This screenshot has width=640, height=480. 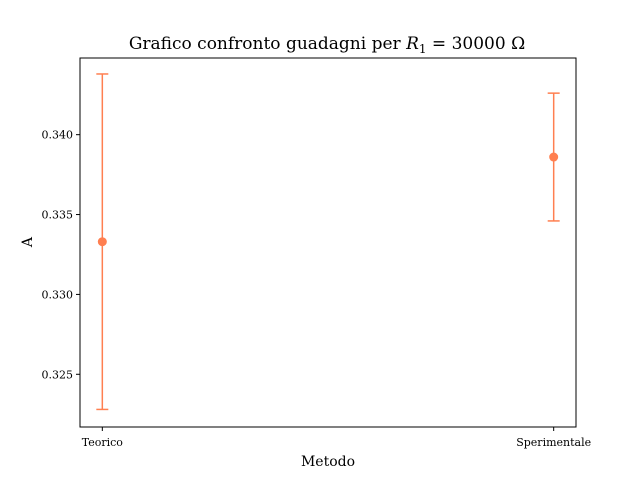 What do you see at coordinates (58, 215) in the screenshot?
I see `y-tick-label: 0.335` at bounding box center [58, 215].